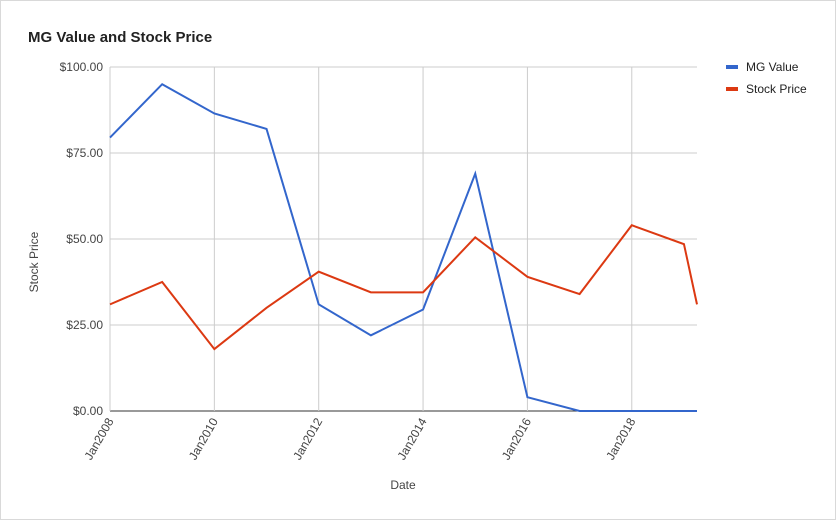  Describe the element at coordinates (88, 411) in the screenshot. I see `y-tick-label: $0.00` at that location.